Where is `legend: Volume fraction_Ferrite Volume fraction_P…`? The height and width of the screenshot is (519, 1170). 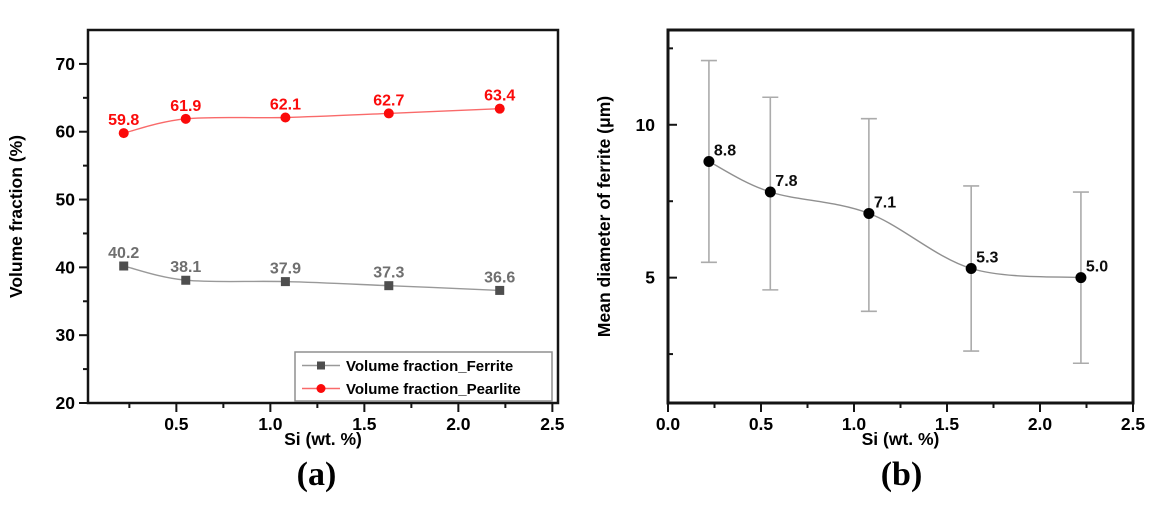
legend: Volume fraction_Ferrite Volume fraction_P… is located at coordinates (423, 376).